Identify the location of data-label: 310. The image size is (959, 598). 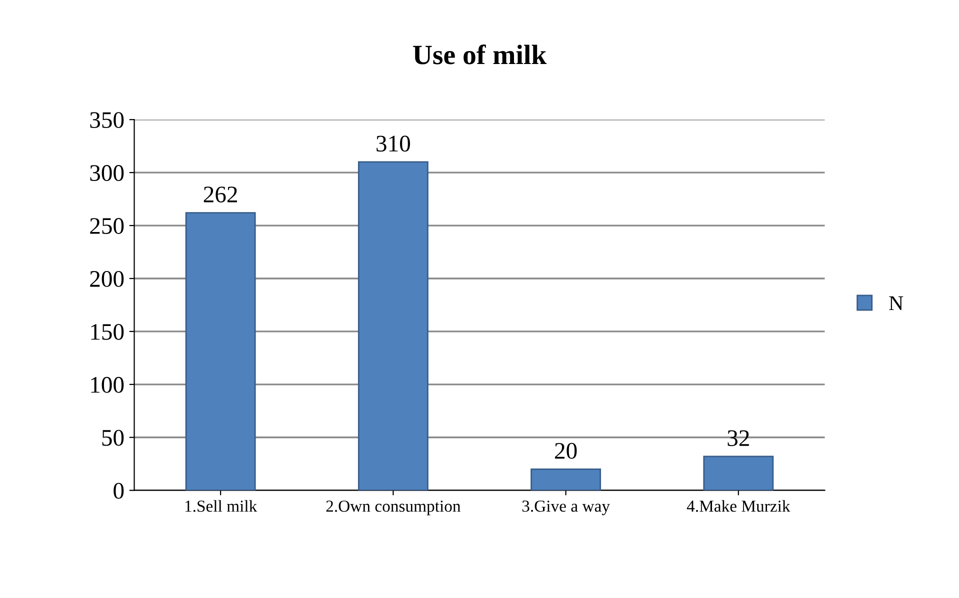
(393, 144).